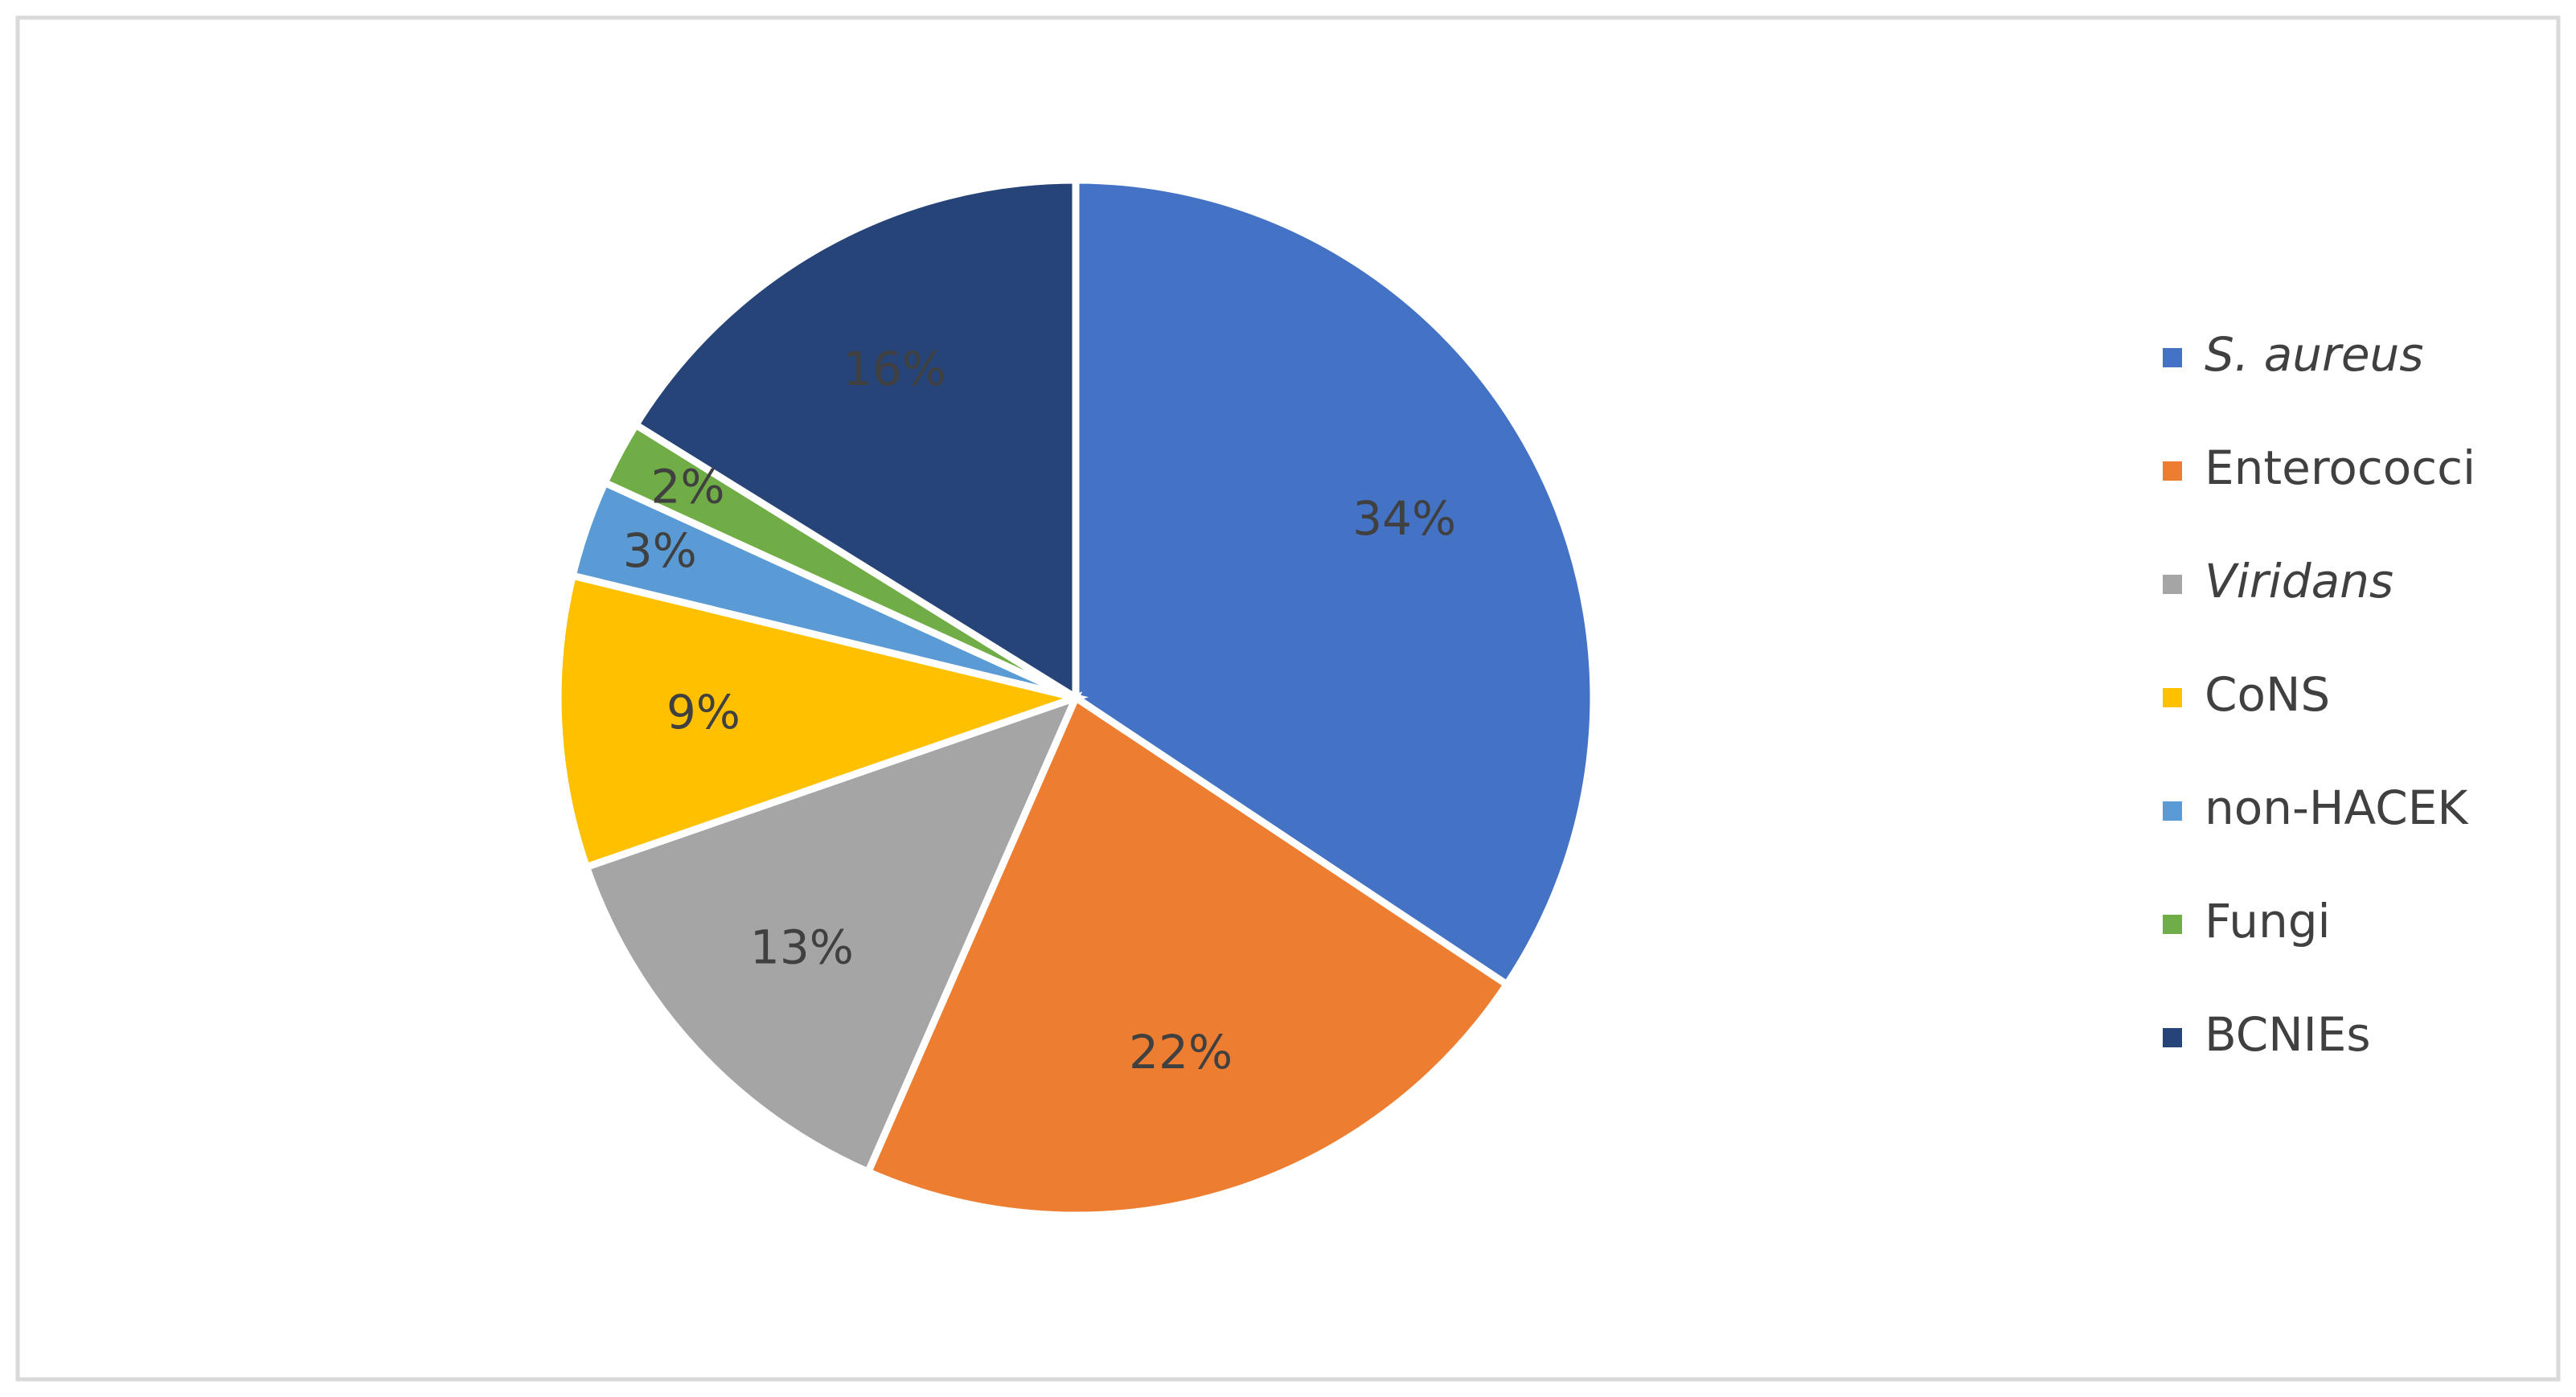 The width and height of the screenshot is (2576, 1397). I want to click on data-label: 3%, so click(660, 550).